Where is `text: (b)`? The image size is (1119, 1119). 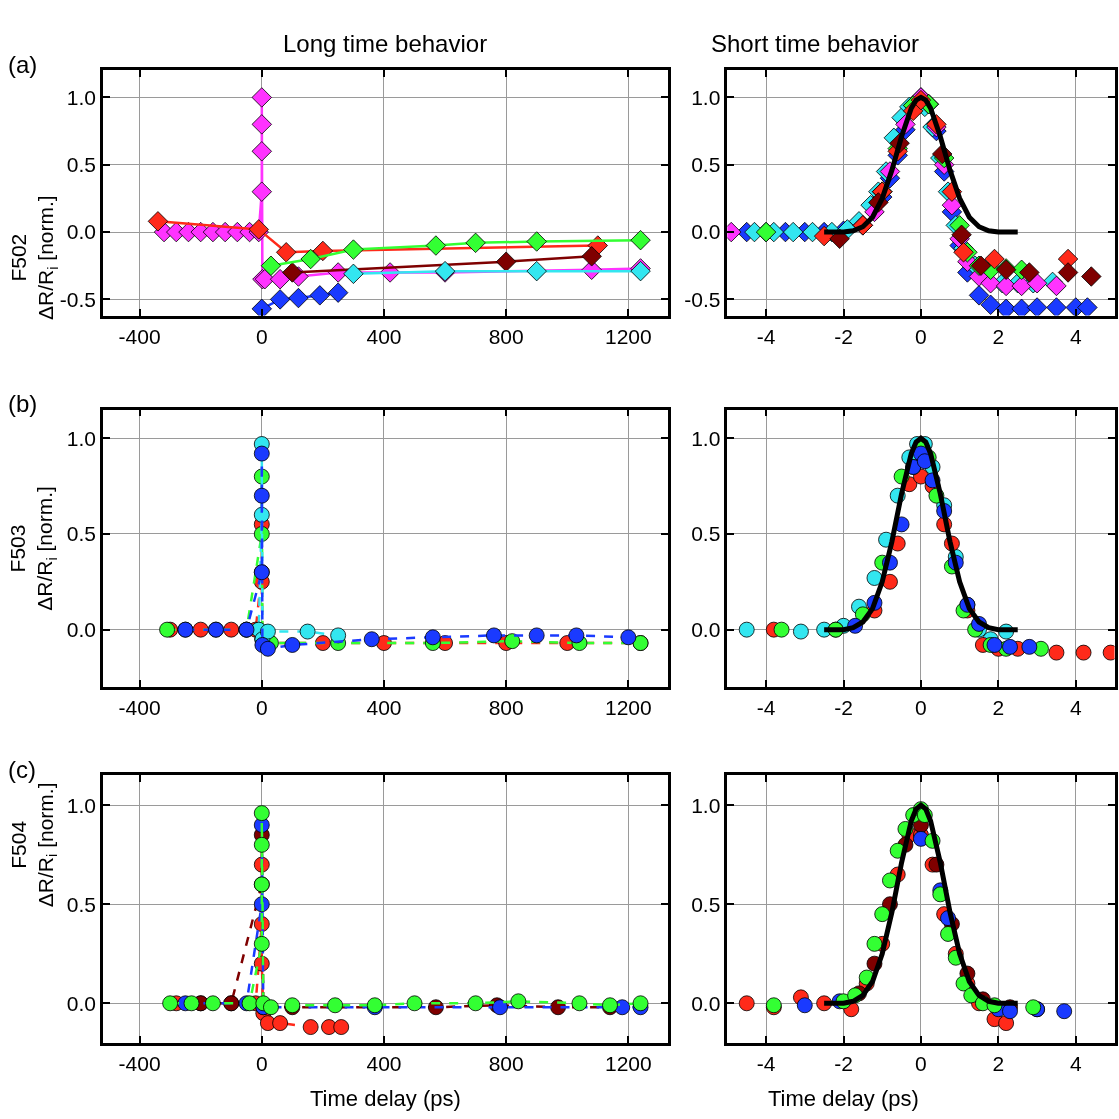 text: (b) is located at coordinates (23, 403).